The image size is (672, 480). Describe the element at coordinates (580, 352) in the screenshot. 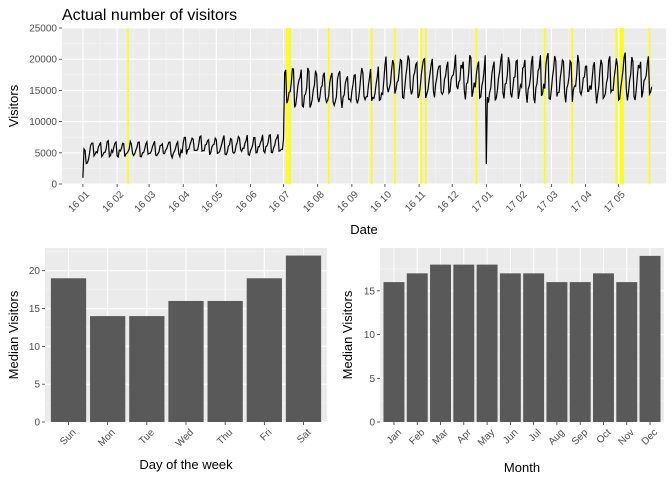

I see `bar-sep` at that location.